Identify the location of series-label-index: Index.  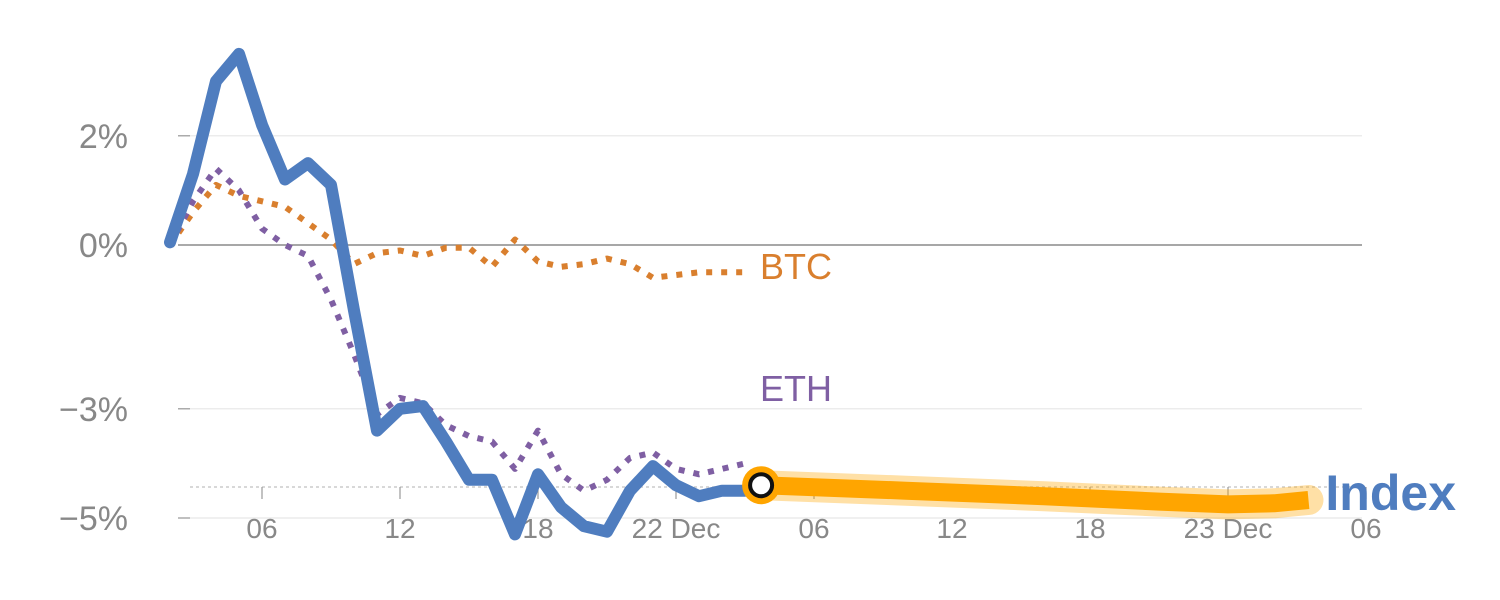
(1390, 493).